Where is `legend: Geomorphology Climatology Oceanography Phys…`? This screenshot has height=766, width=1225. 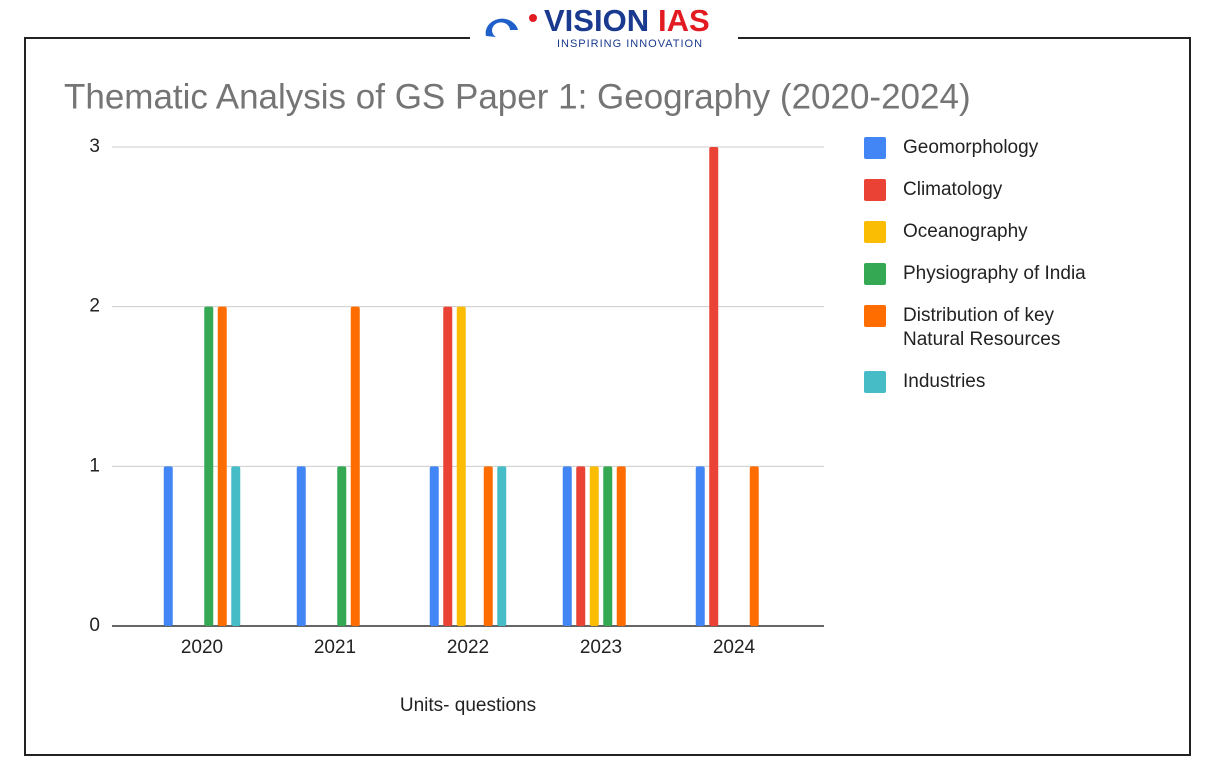 legend: Geomorphology Climatology Oceanography Phys… is located at coordinates (989, 274).